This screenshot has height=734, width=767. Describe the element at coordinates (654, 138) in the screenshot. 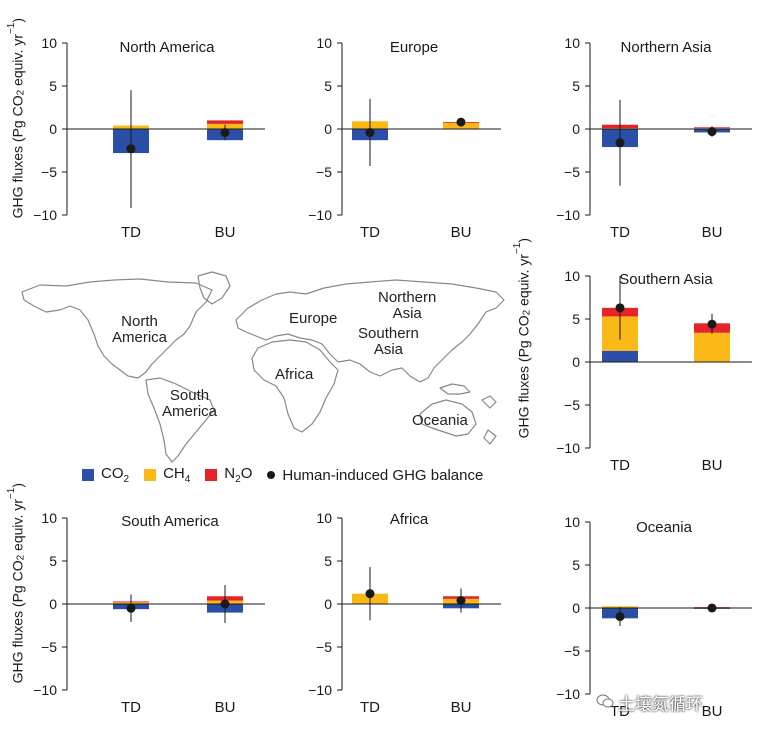

I see `chart-northern-asia: Northern Asia 10 5 0 −5 −10 TD BU` at that location.